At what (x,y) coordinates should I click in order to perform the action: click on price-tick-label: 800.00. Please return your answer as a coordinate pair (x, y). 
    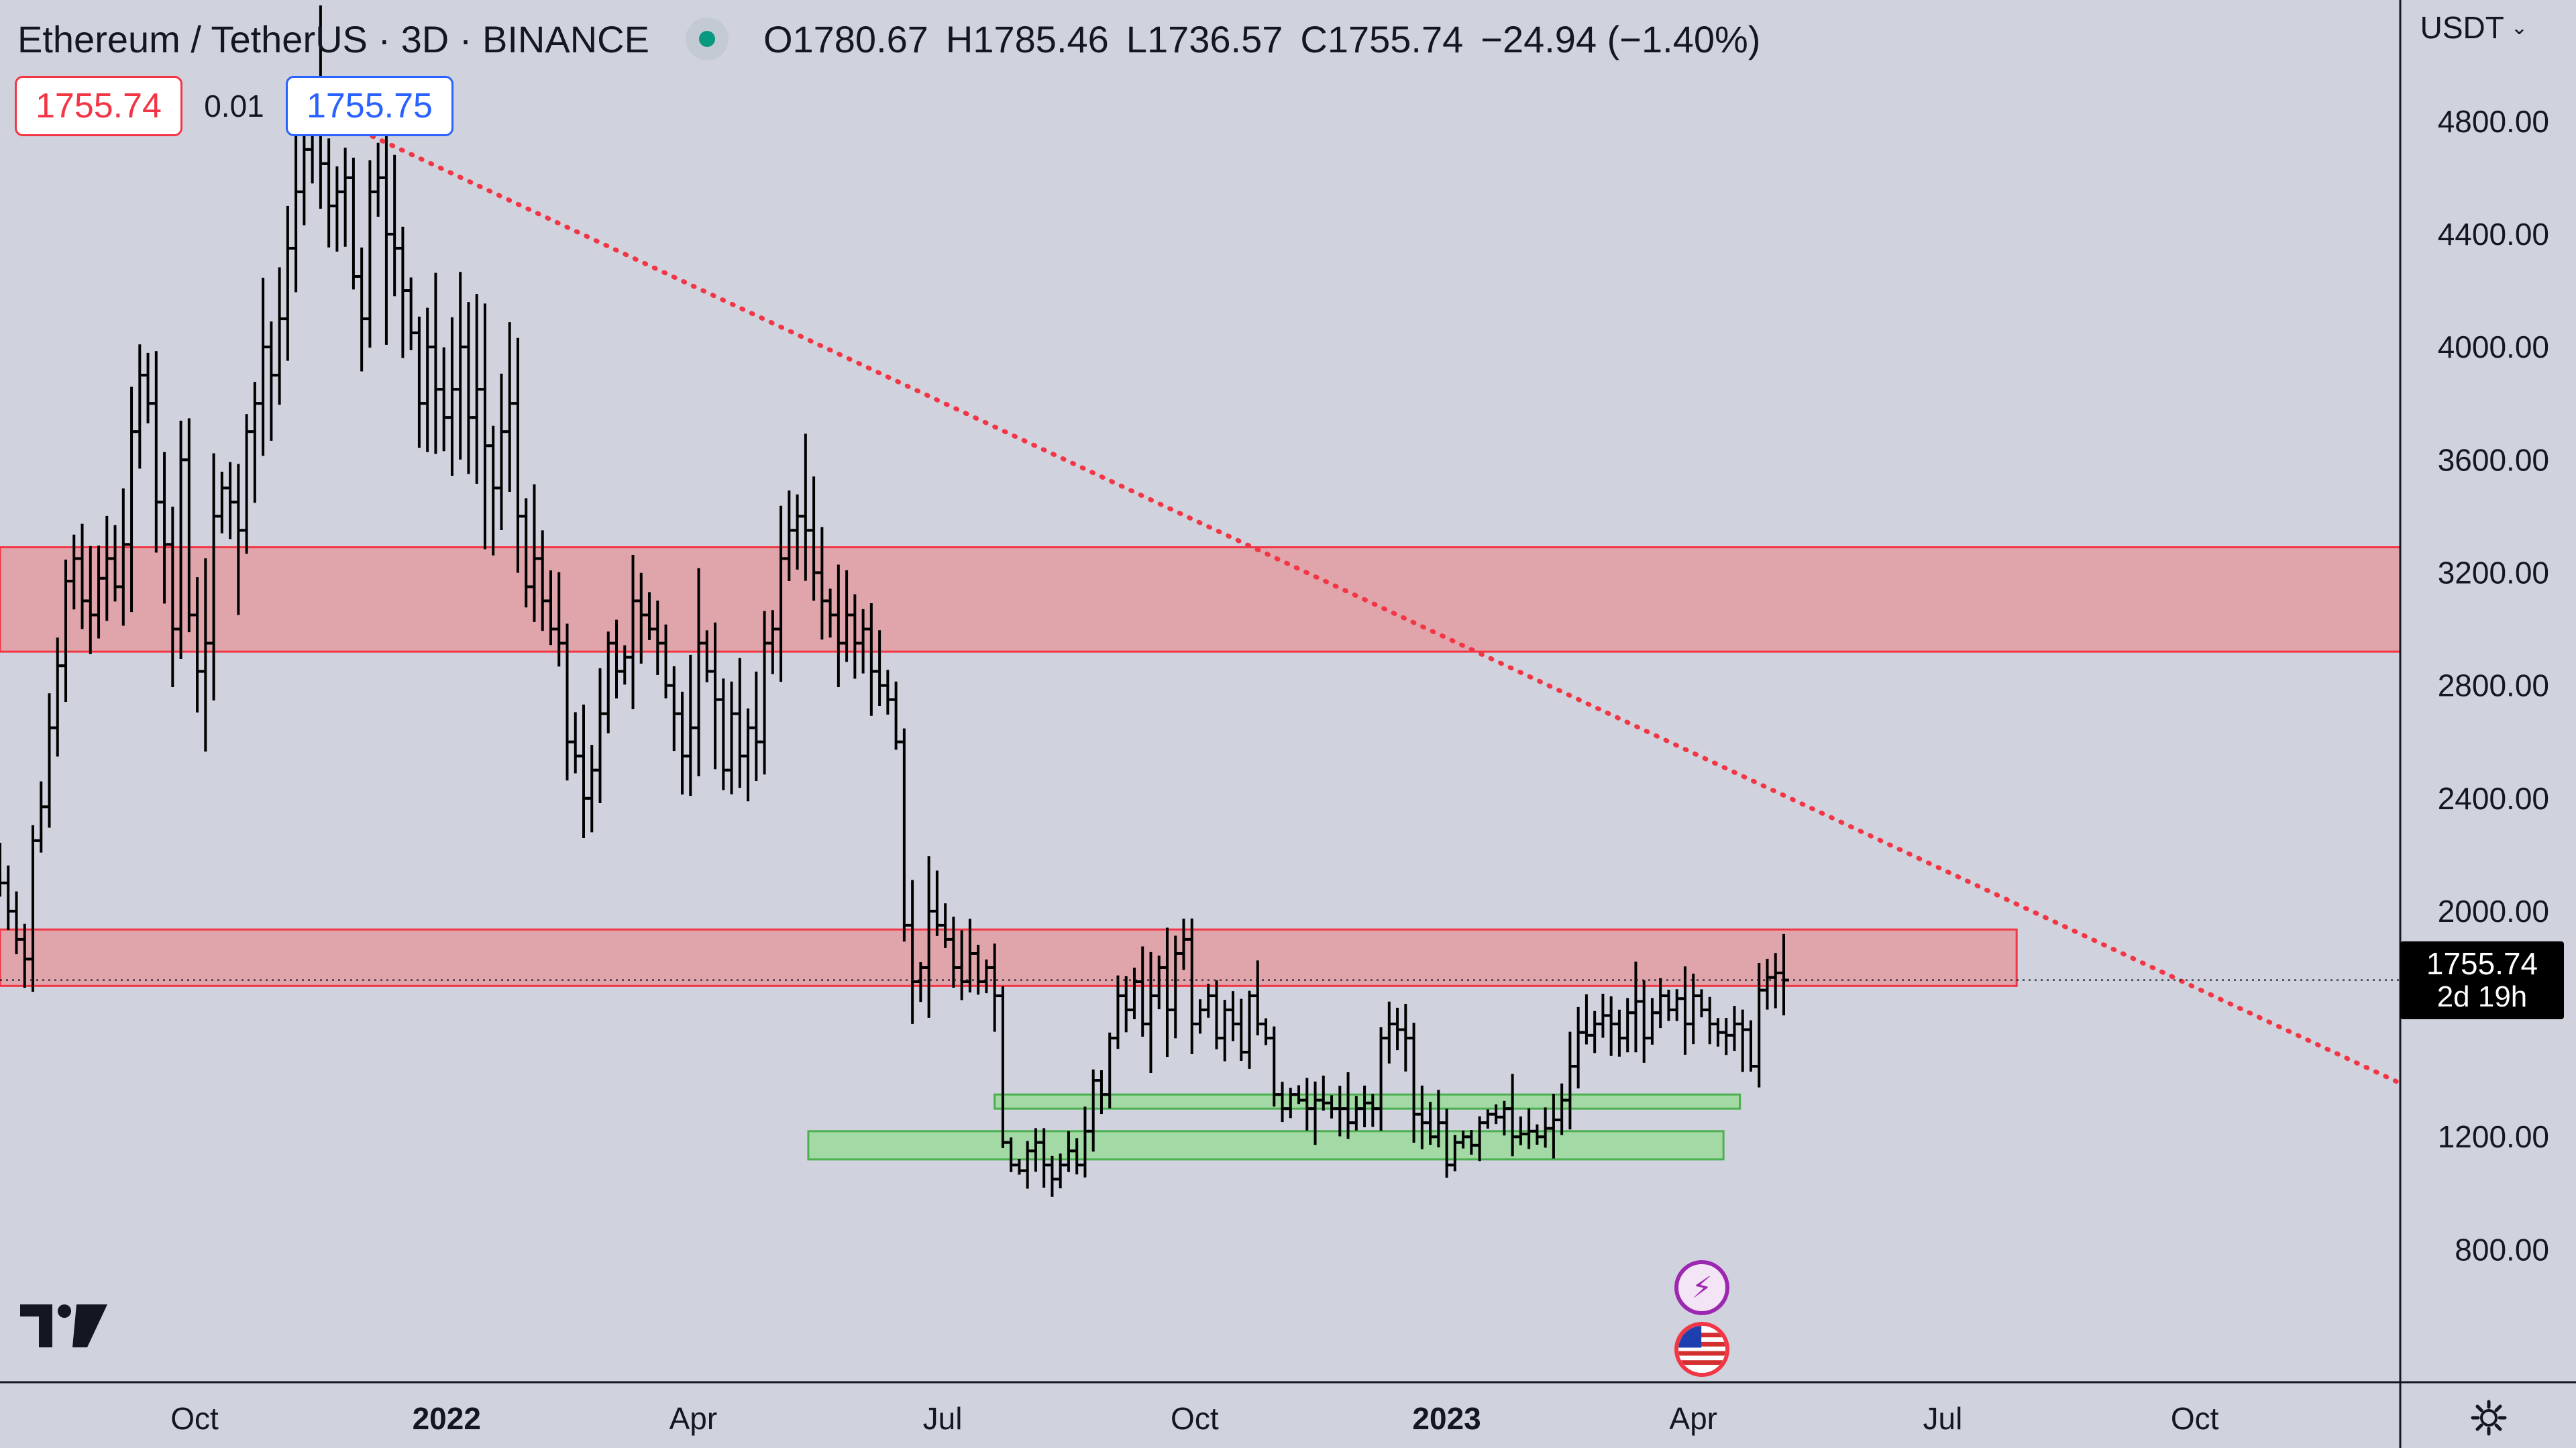
    Looking at the image, I should click on (2502, 1249).